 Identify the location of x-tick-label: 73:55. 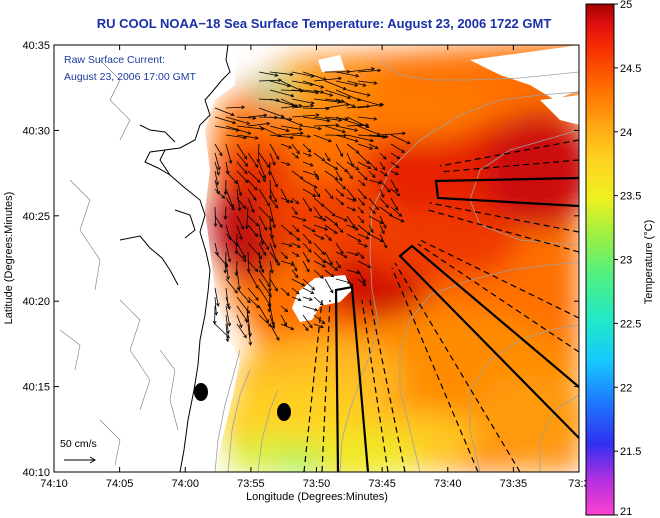
(251, 484).